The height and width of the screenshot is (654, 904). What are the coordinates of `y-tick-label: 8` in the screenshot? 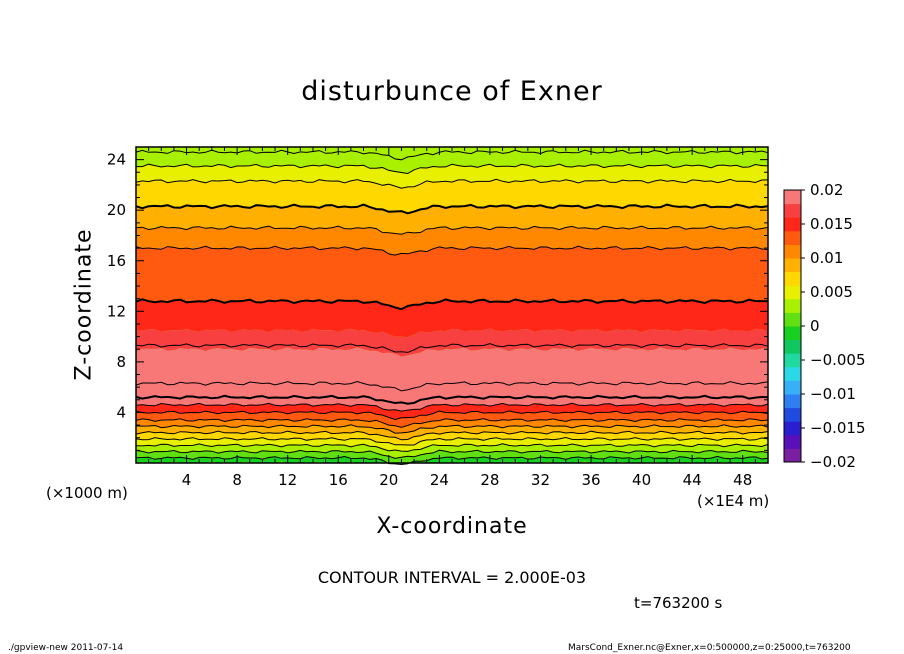 It's located at (121, 362).